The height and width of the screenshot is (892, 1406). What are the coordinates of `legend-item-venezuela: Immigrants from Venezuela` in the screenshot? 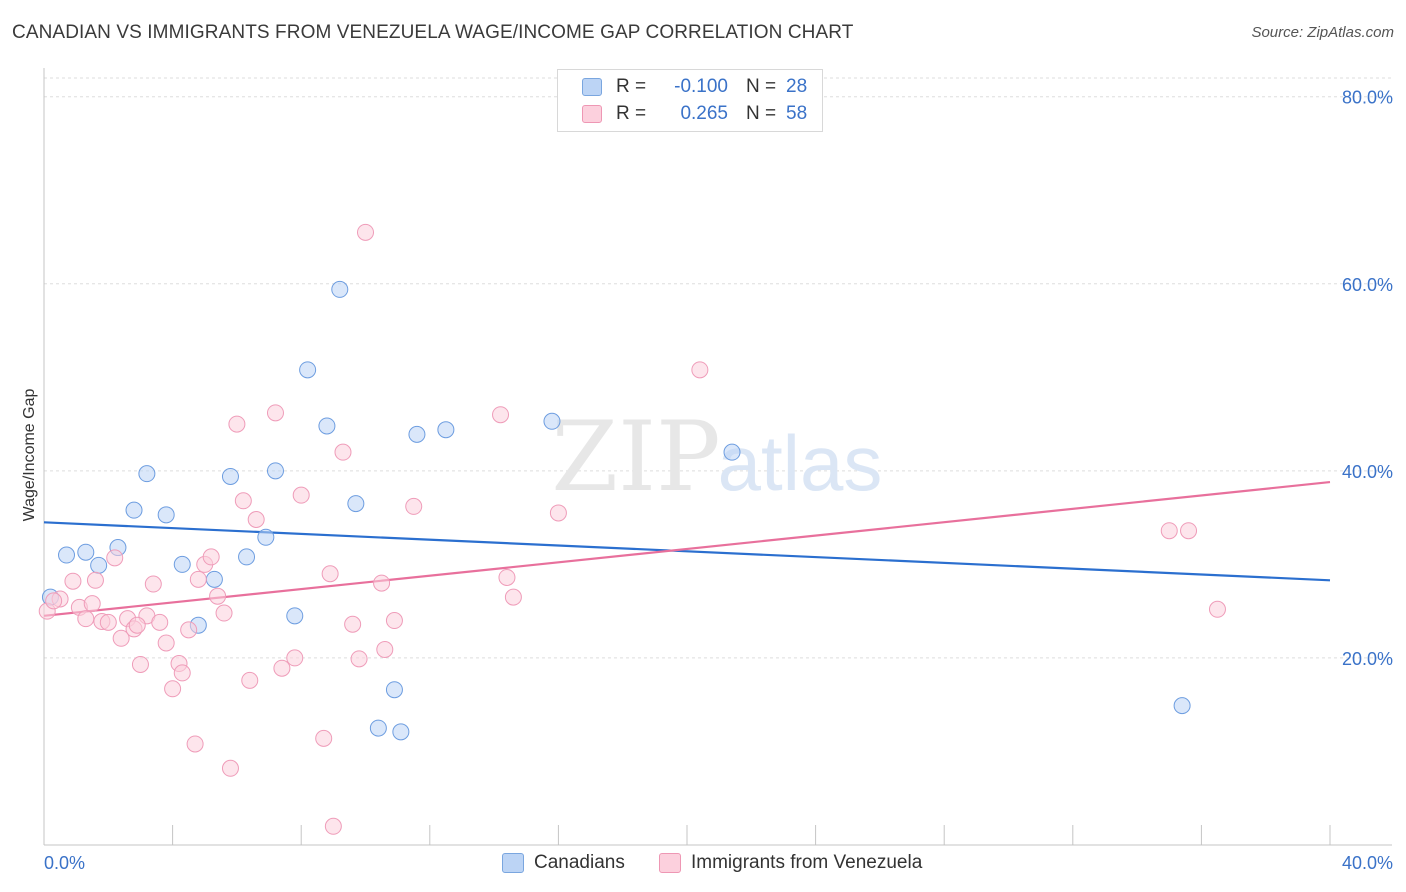 It's located at (790, 863).